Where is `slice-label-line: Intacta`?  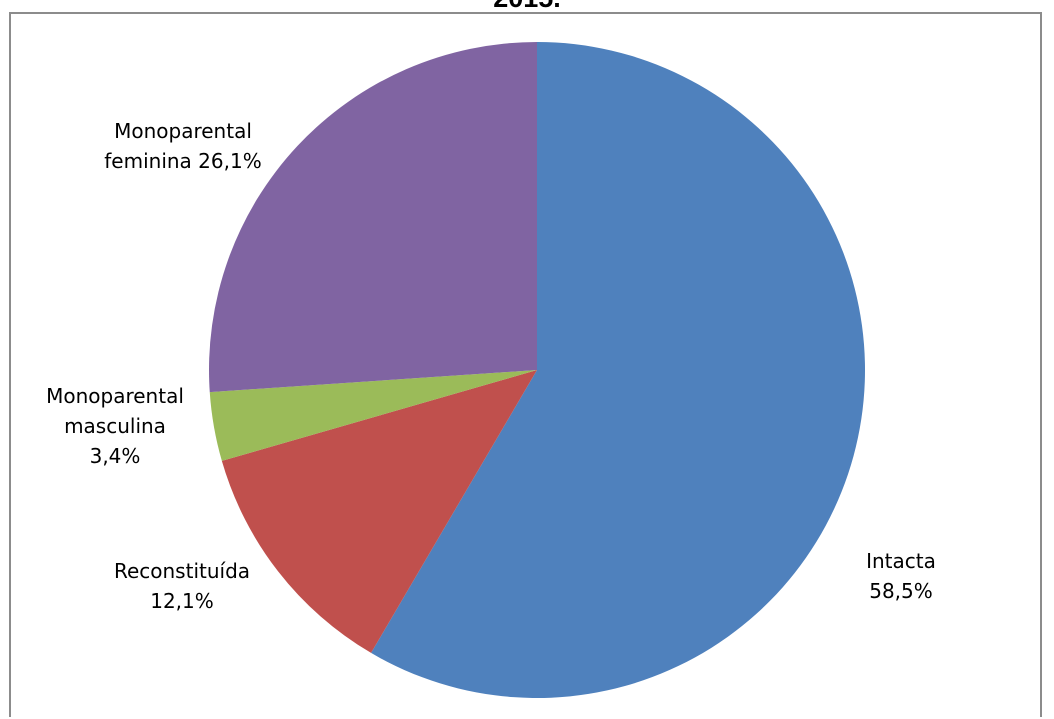
slice-label-line: Intacta is located at coordinates (901, 561).